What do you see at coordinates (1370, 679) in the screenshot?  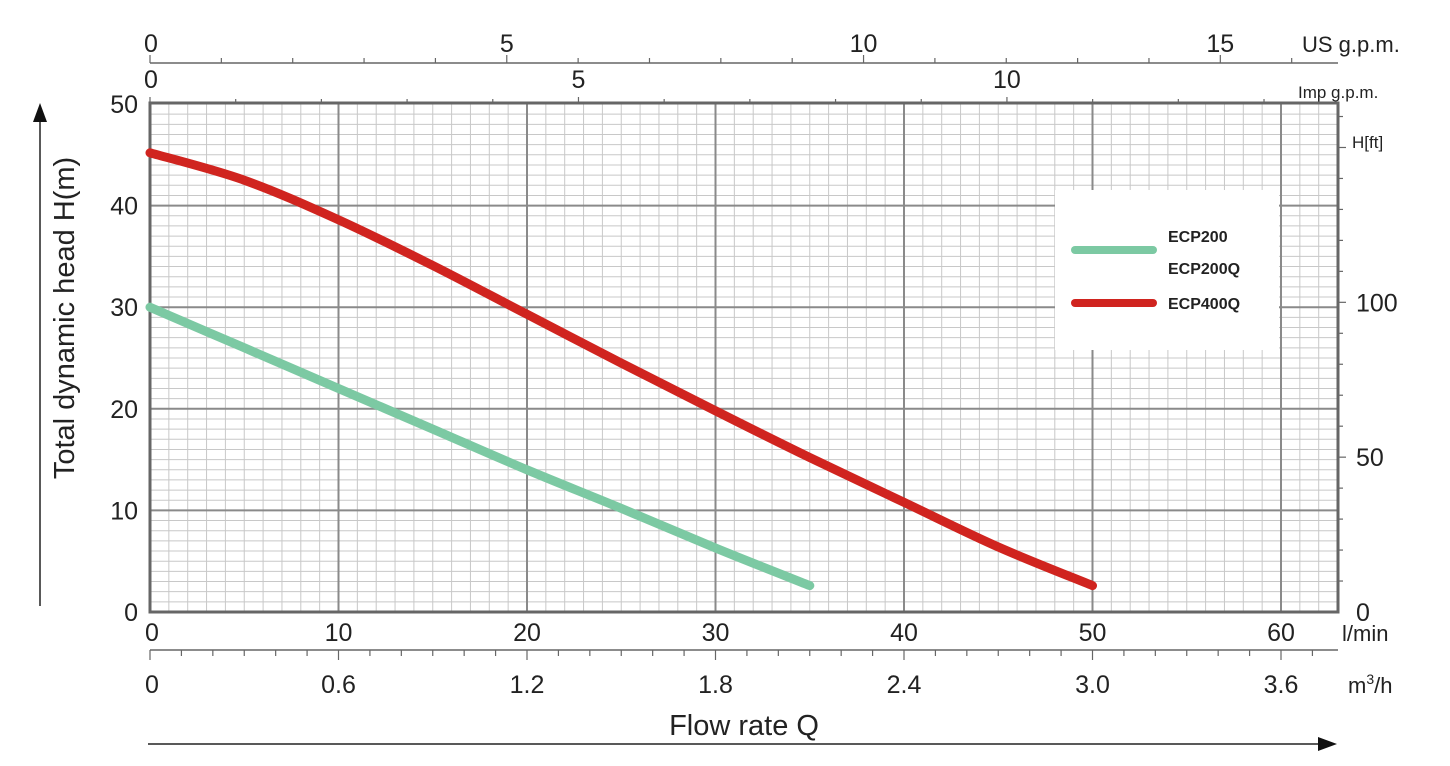 I see `m3h-unit-sup: 3` at bounding box center [1370, 679].